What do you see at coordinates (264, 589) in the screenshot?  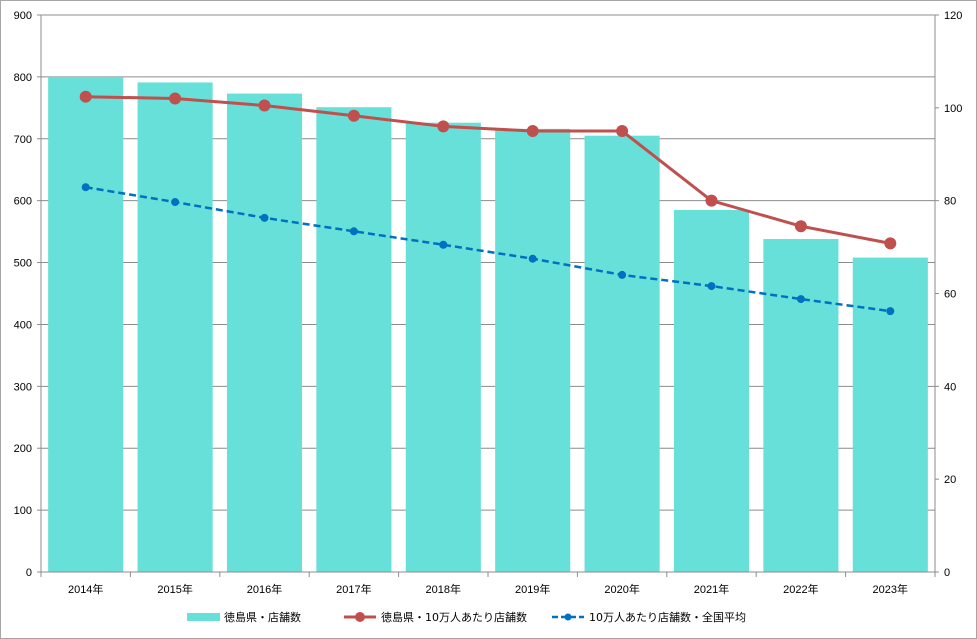 I see `x-tick-label: 2016年` at bounding box center [264, 589].